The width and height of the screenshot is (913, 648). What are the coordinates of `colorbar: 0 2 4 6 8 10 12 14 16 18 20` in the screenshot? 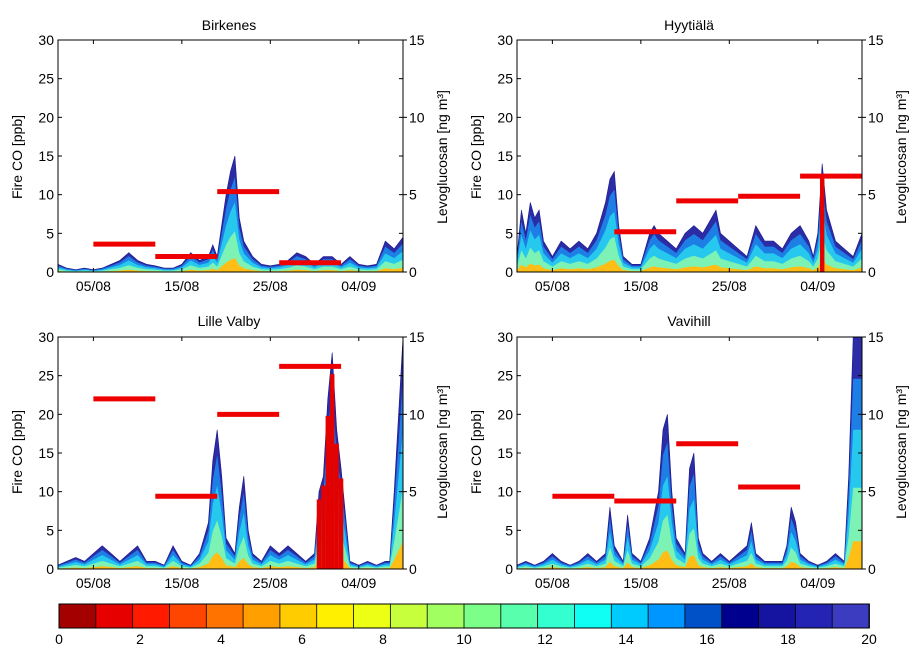 It's located at (466, 625).